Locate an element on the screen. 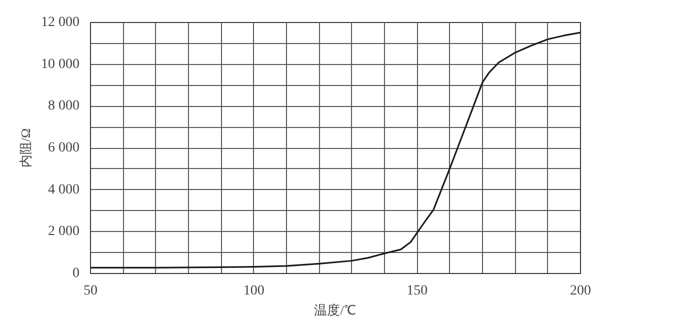 The width and height of the screenshot is (690, 320). y-tick-label: 6 000 is located at coordinates (64, 148).